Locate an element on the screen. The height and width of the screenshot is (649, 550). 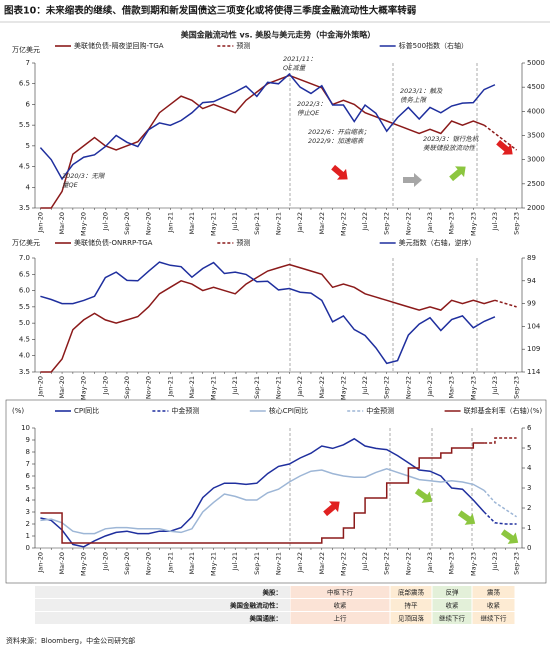
y-tick-label: 9 is located at coordinates (28, 440).